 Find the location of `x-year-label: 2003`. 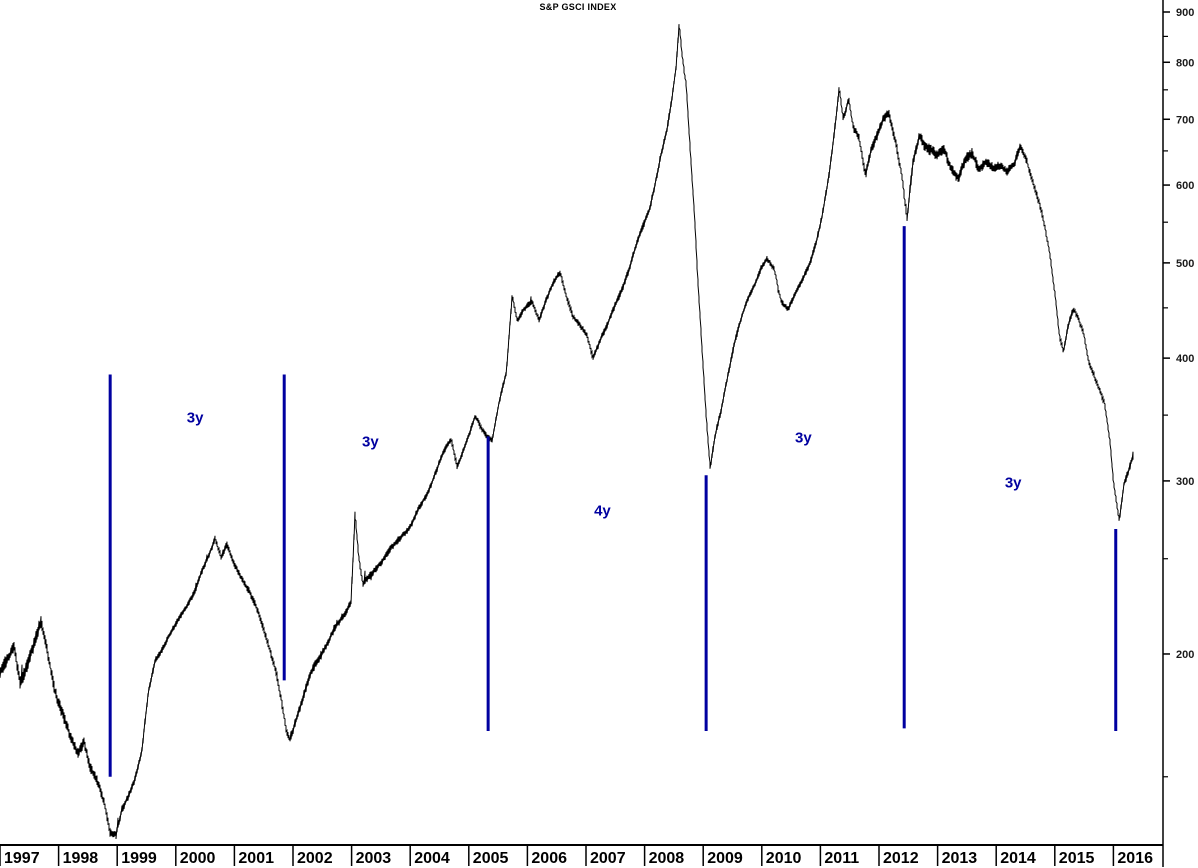

x-year-label: 2003 is located at coordinates (374, 858).